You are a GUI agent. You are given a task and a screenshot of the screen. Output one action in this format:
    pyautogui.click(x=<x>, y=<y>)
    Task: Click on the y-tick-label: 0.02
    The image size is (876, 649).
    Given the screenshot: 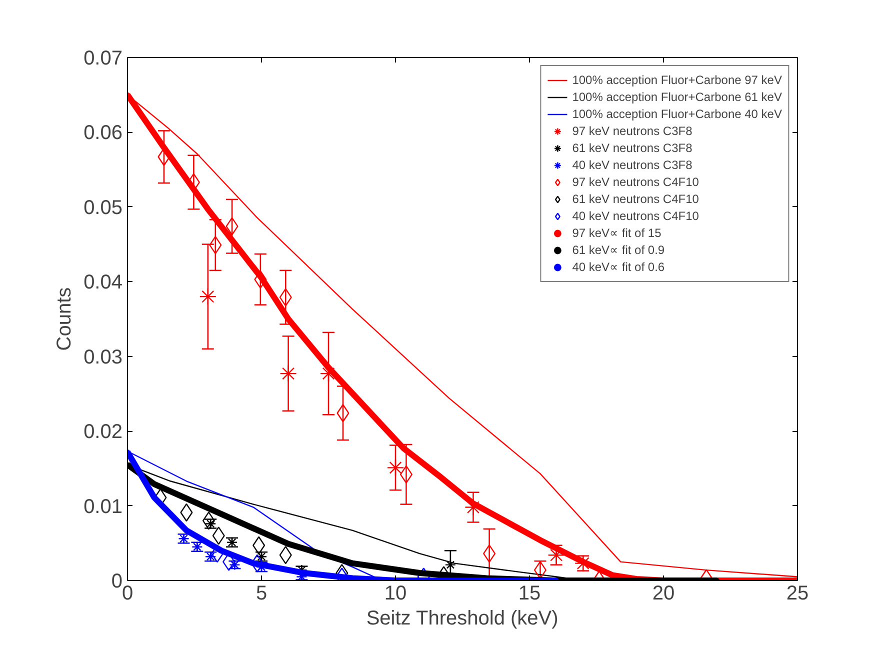 What is the action you would take?
    pyautogui.click(x=103, y=432)
    